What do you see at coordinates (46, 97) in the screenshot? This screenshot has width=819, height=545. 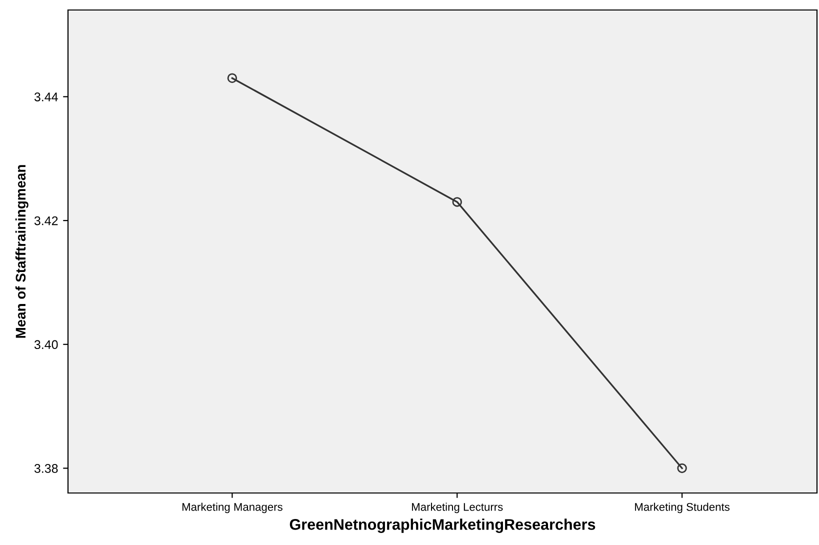 I see `y-tick-label: 3.44` at bounding box center [46, 97].